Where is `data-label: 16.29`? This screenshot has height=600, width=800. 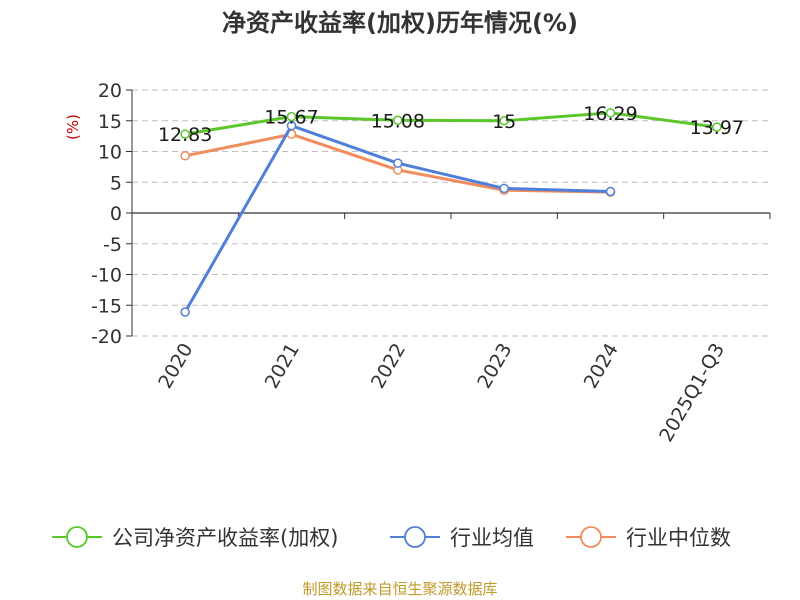
data-label: 16.29 is located at coordinates (610, 114).